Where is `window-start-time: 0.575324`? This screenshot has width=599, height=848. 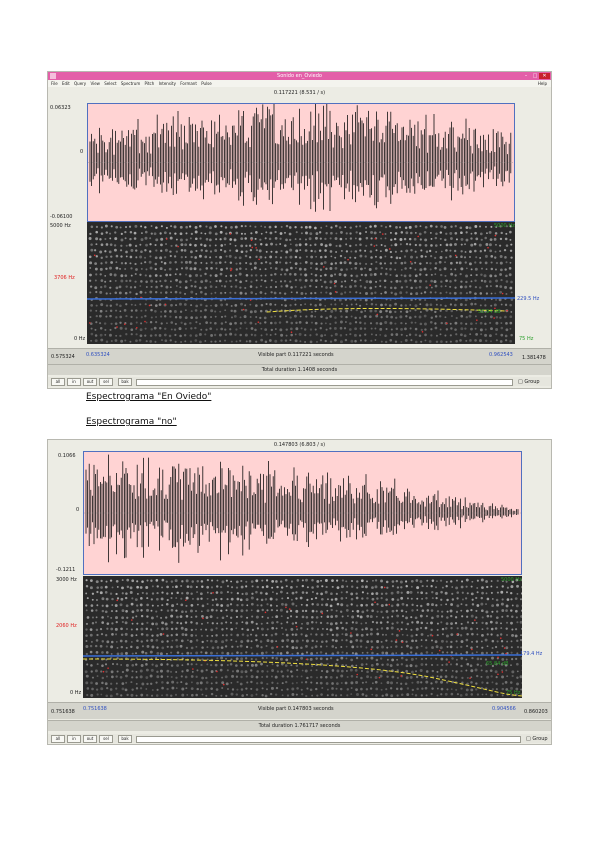 window-start-time: 0.575324 is located at coordinates (63, 357).